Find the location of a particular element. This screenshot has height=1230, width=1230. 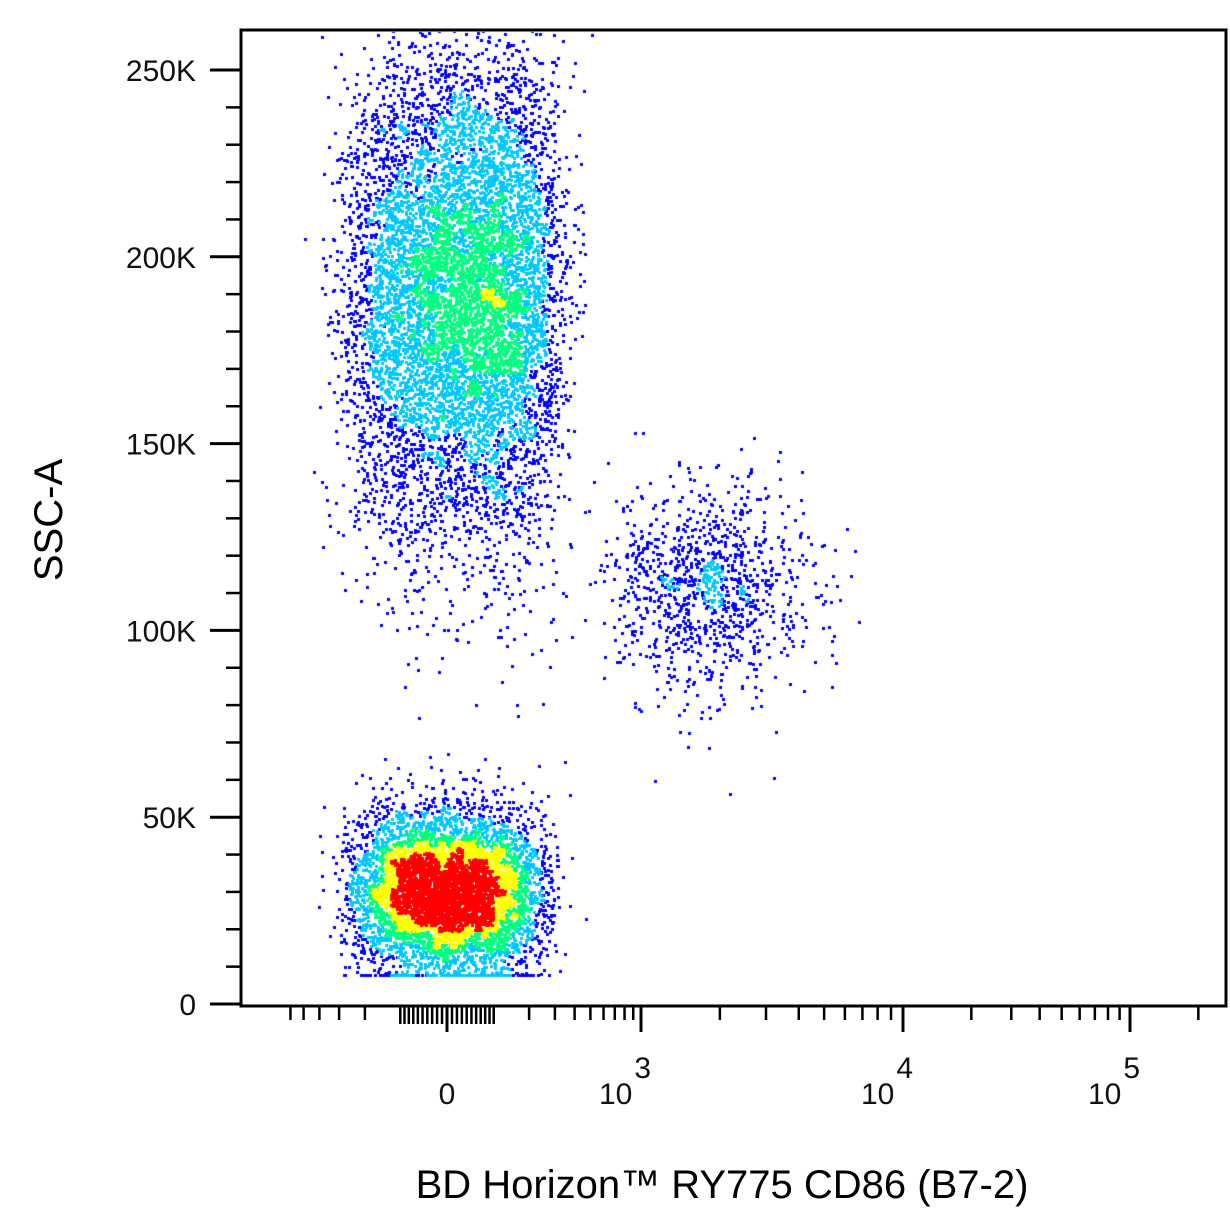

y-tick-label: 250K is located at coordinates (161, 71).